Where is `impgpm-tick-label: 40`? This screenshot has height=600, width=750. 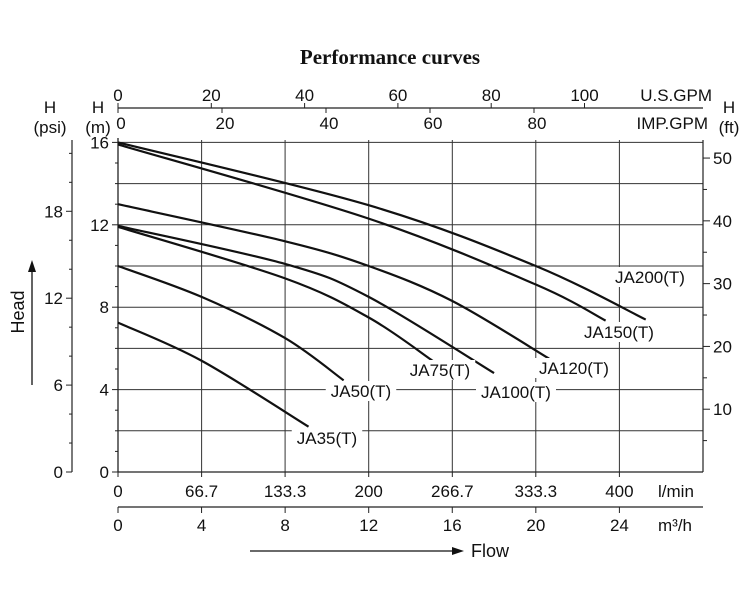
impgpm-tick-label: 40 is located at coordinates (329, 123).